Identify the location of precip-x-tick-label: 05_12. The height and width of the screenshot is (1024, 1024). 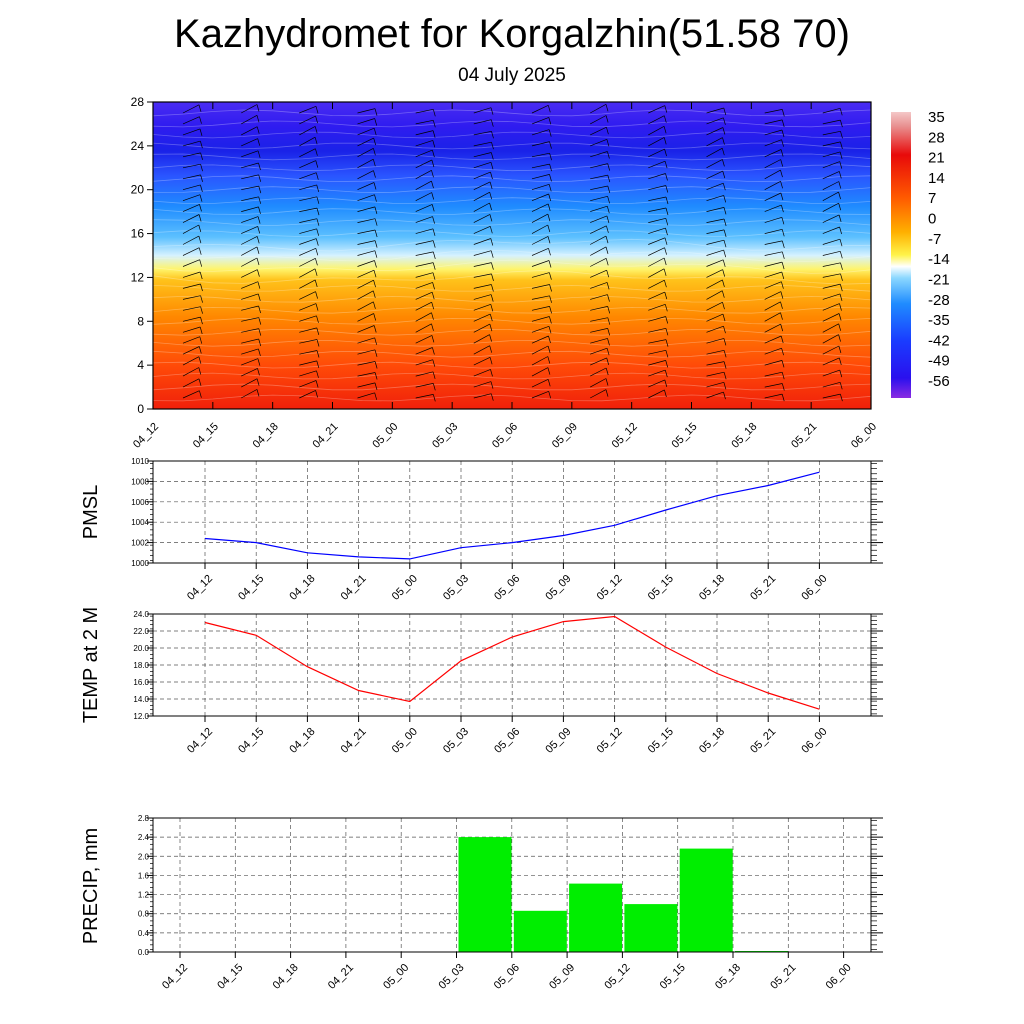
(617, 977).